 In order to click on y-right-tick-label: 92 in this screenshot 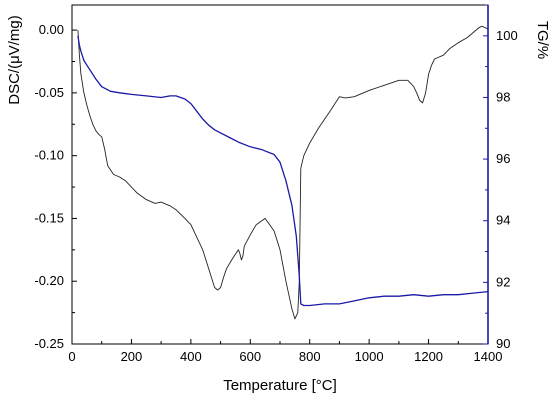, I will do `click(503, 281)`.